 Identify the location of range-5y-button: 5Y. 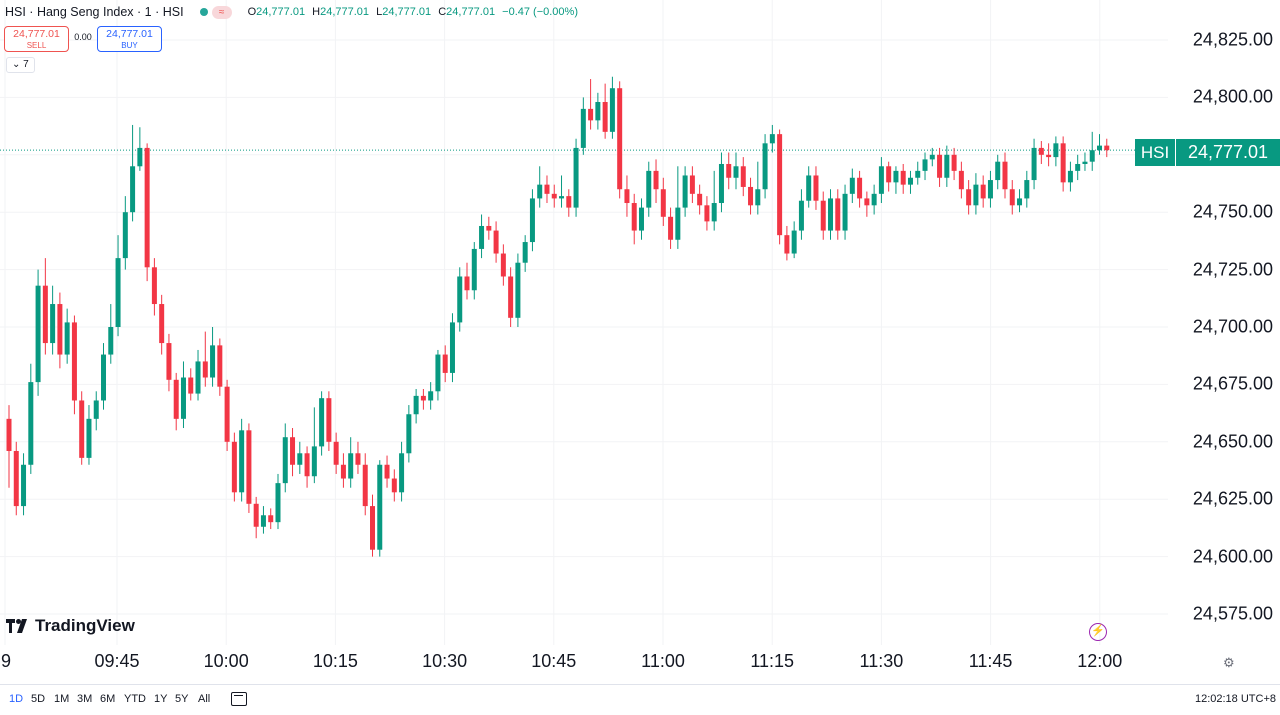
(182, 699).